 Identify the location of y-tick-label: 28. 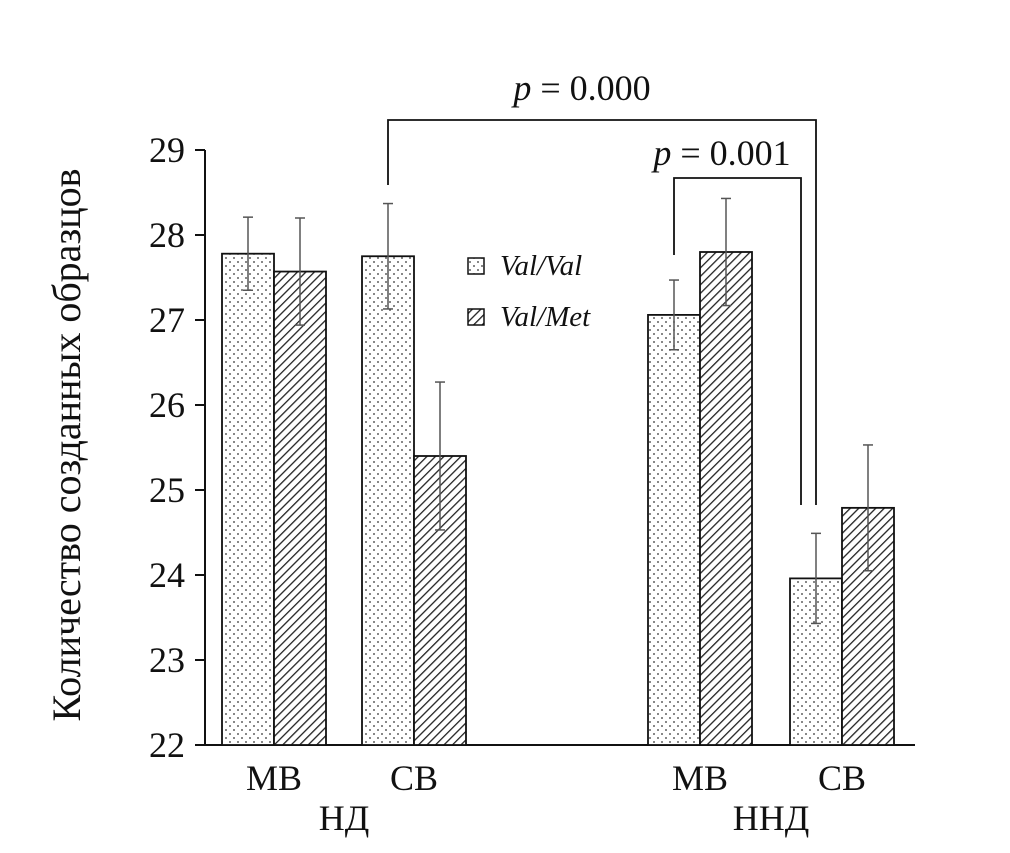
(167, 235).